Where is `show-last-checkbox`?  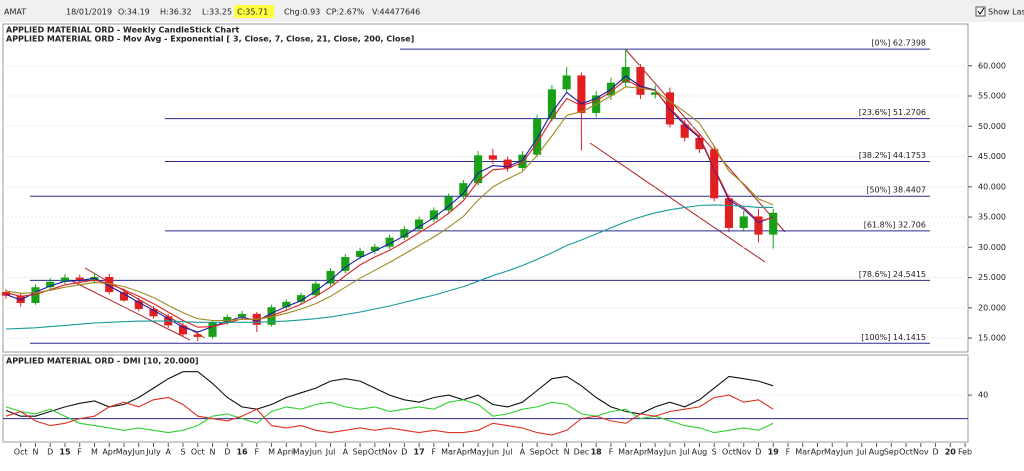 show-last-checkbox is located at coordinates (980, 11).